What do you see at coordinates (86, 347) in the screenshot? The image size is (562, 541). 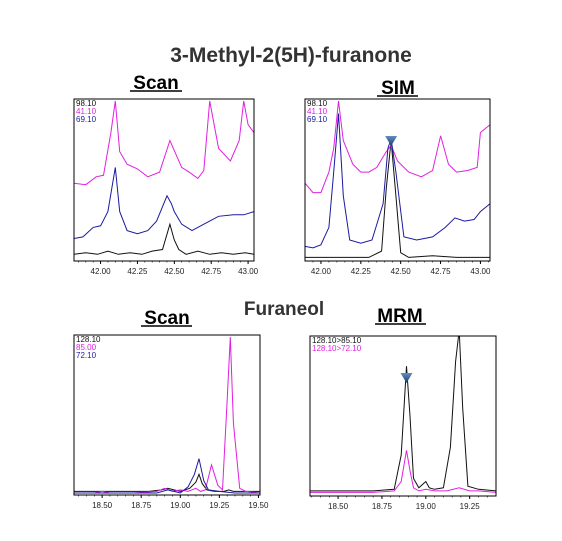 I see `legend-entry: 85.00` at bounding box center [86, 347].